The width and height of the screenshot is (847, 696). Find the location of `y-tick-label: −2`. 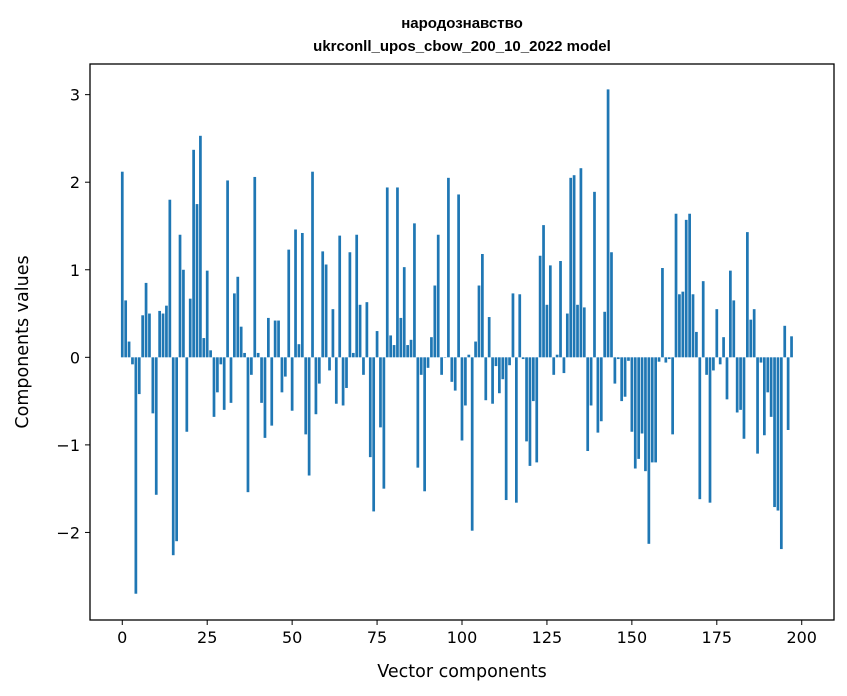

y-tick-label: −2 is located at coordinates (68, 532).